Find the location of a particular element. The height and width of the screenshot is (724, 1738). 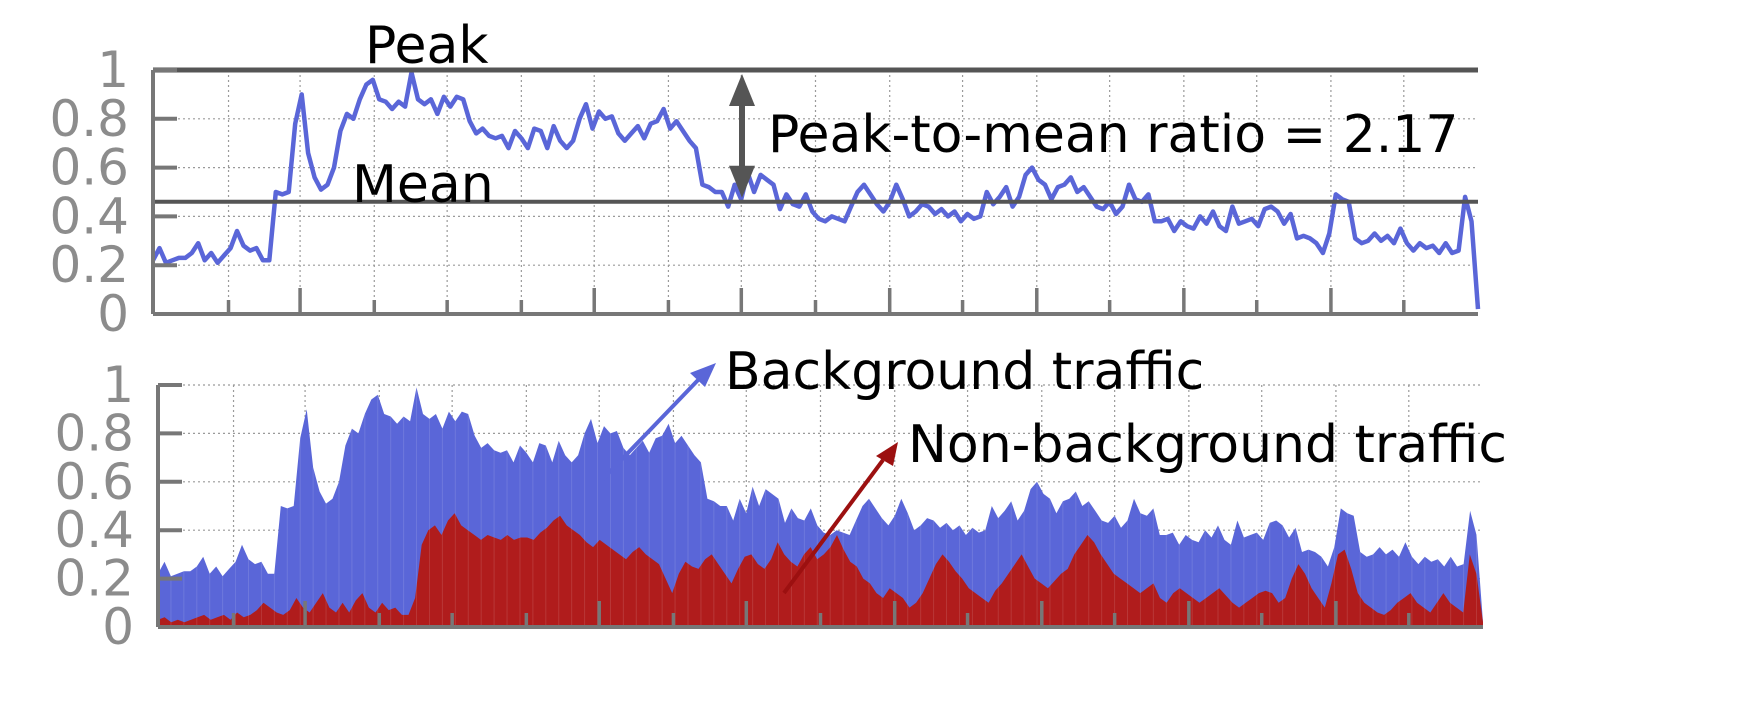

non-background-traffic-arrow is located at coordinates (840, 518).